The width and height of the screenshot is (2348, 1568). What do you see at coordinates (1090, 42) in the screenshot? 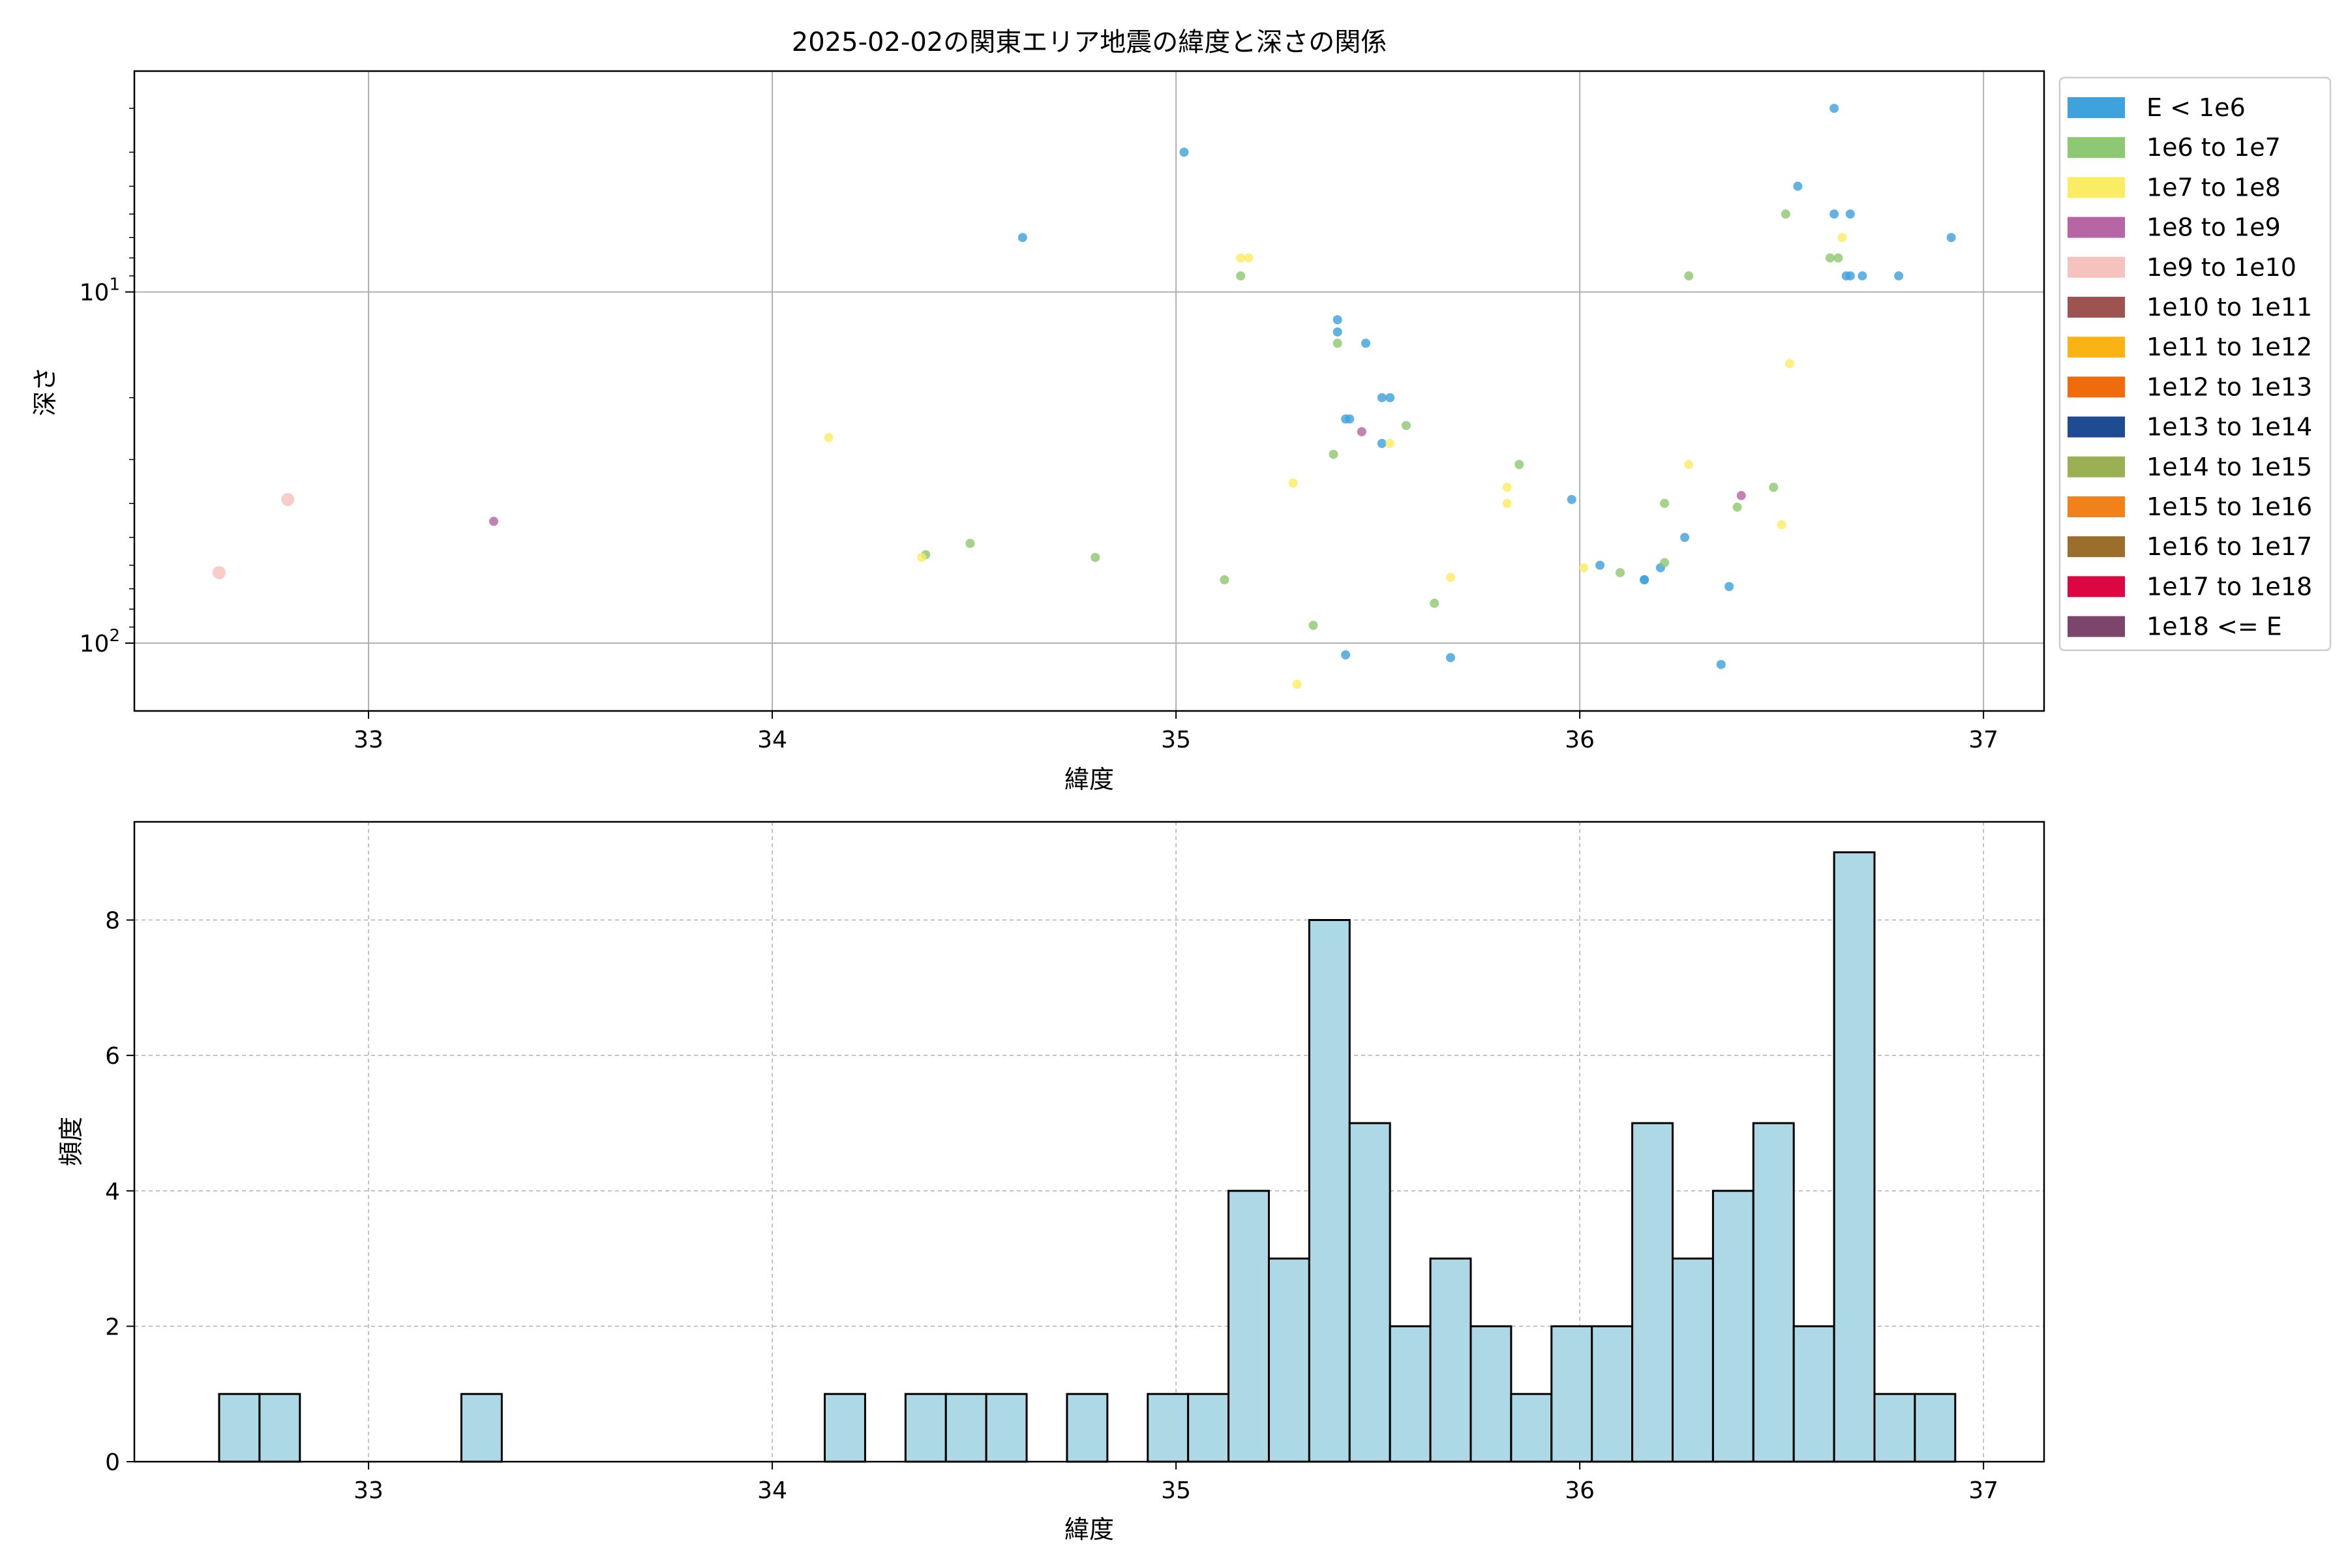
I see `scatter-chart-title: 2025-02-02の関東エリア地震の緯度と深さの関係` at bounding box center [1090, 42].